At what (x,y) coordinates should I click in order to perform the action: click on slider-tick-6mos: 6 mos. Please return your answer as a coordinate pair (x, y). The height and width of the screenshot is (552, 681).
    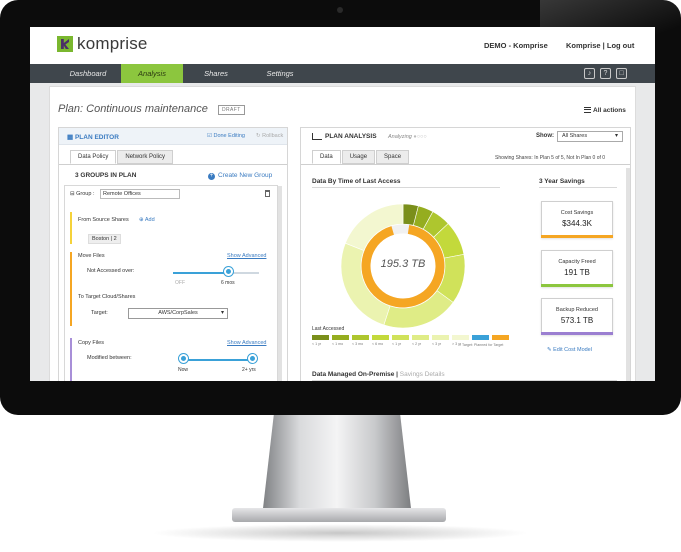
    Looking at the image, I should click on (228, 283).